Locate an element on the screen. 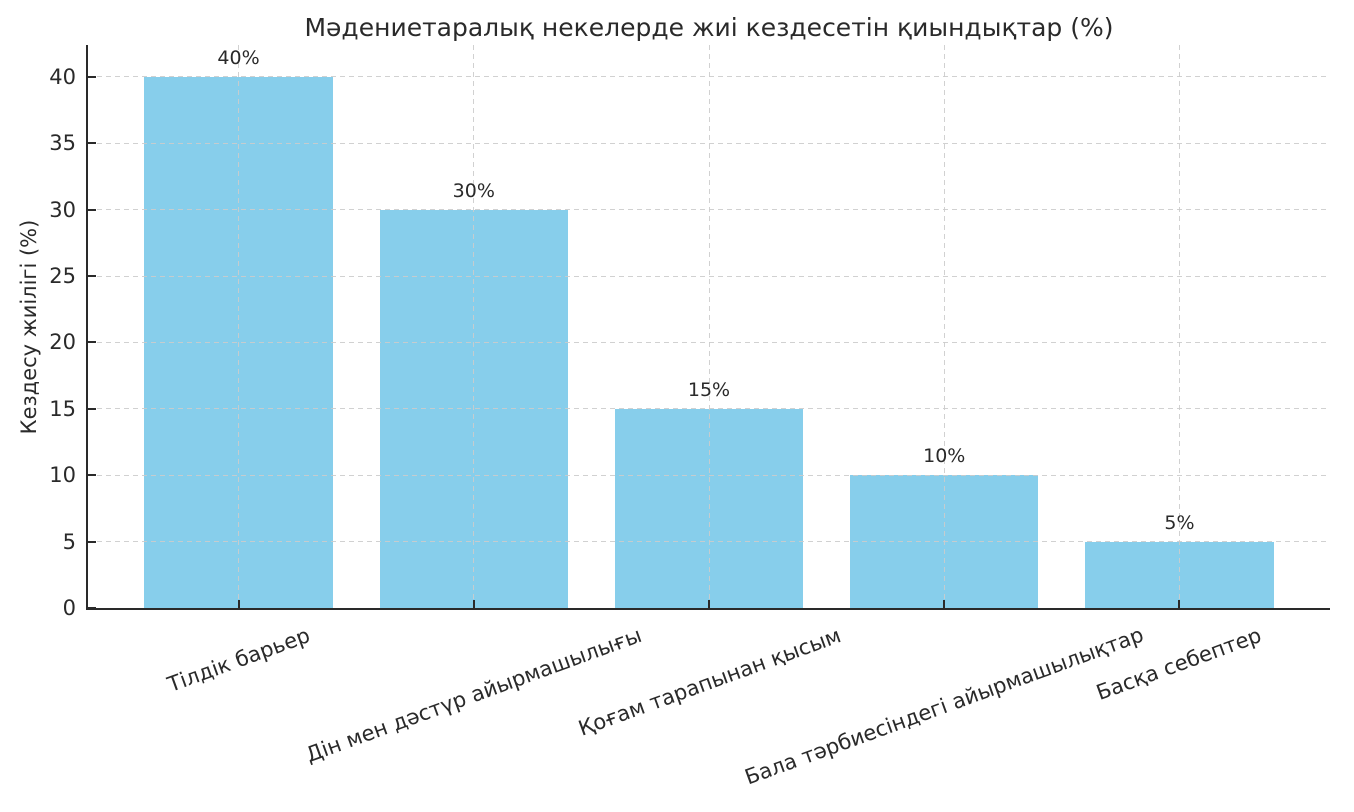 The width and height of the screenshot is (1354, 812). y-tick-label: 10 is located at coordinates (62, 475).